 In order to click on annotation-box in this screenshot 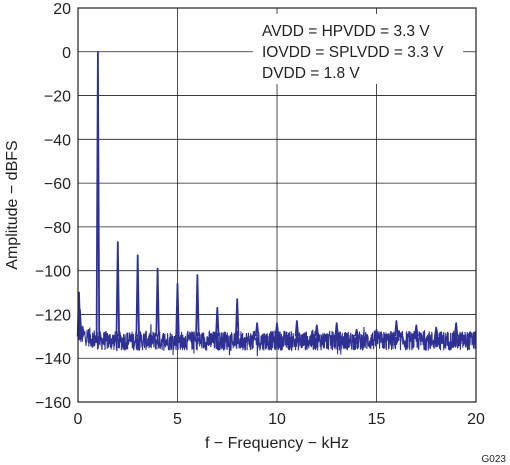, I will do `click(358, 49)`.